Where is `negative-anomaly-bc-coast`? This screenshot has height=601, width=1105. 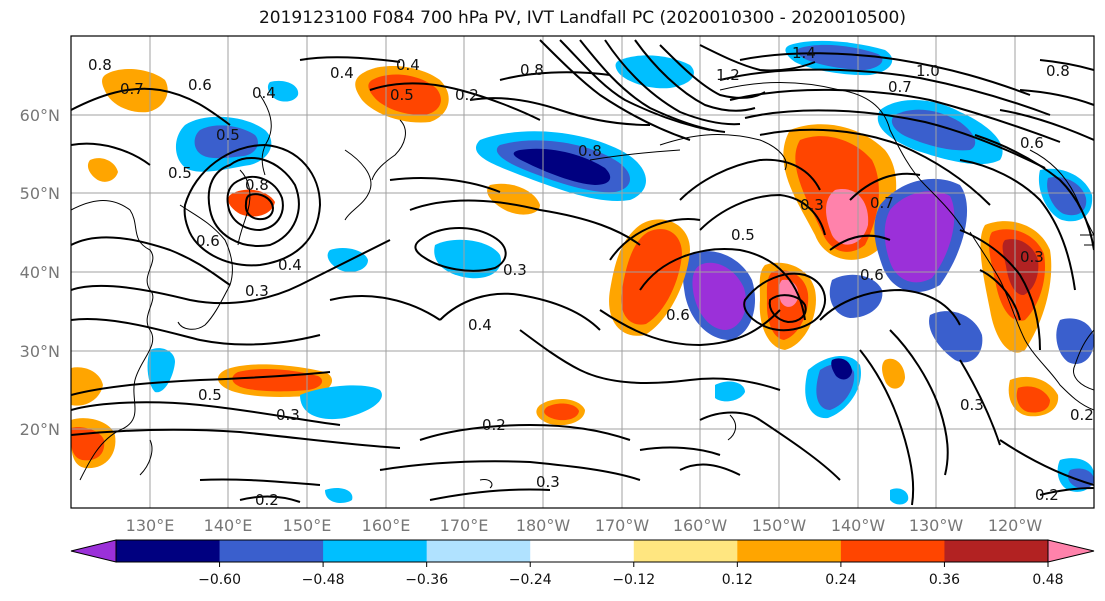
negative-anomaly-bc-coast is located at coordinates (921, 235).